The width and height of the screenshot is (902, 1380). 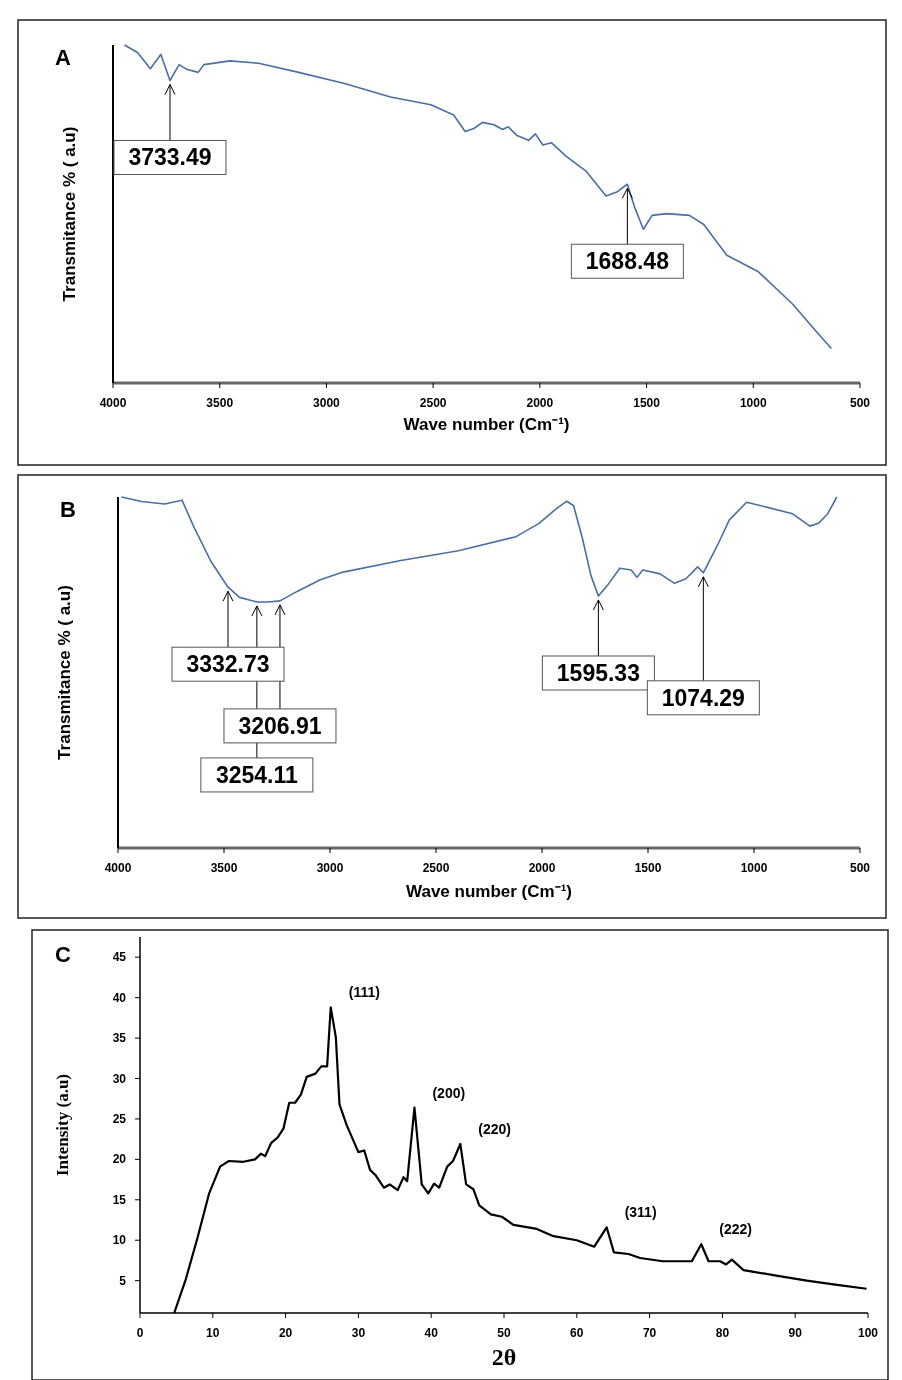 What do you see at coordinates (577, 1333) in the screenshot?
I see `x-tick-label: 60` at bounding box center [577, 1333].